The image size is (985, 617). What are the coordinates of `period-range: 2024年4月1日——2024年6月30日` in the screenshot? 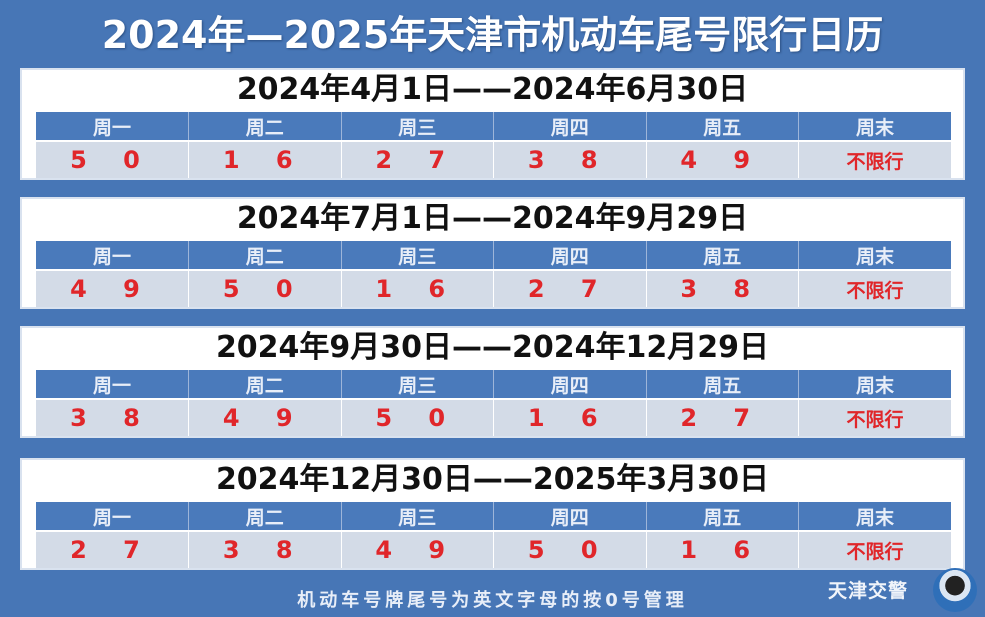 It's located at (492, 89).